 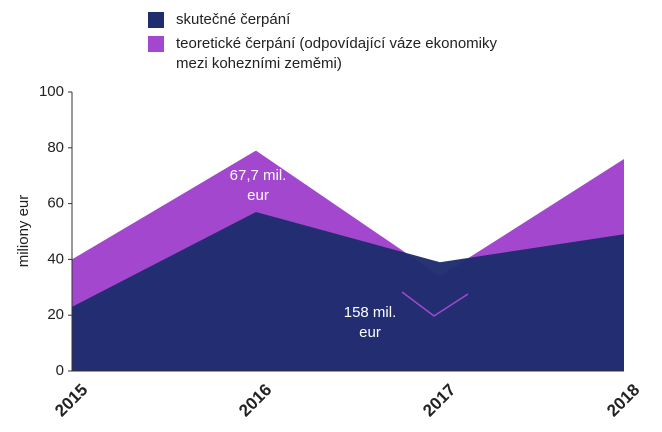 I want to click on annotation: 158 mil., so click(x=370, y=312).